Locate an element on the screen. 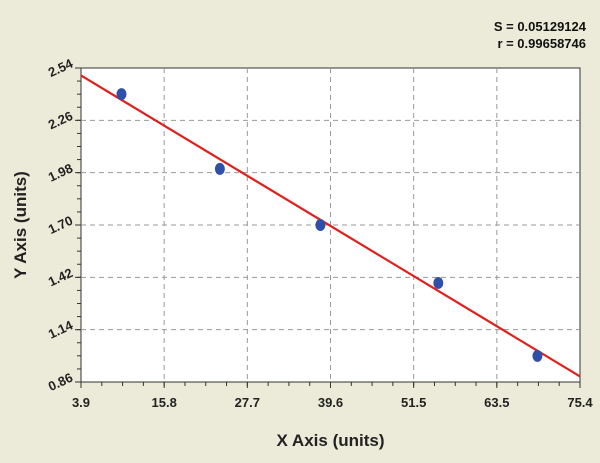 Image resolution: width=600 pixels, height=463 pixels. s-value: S = 0.05129124 is located at coordinates (539, 26).